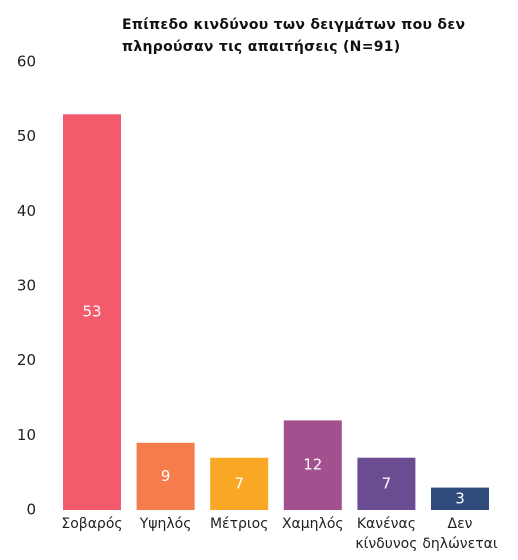 The image size is (518, 560). What do you see at coordinates (165, 524) in the screenshot?
I see `x-tick-label: Υψηλός` at bounding box center [165, 524].